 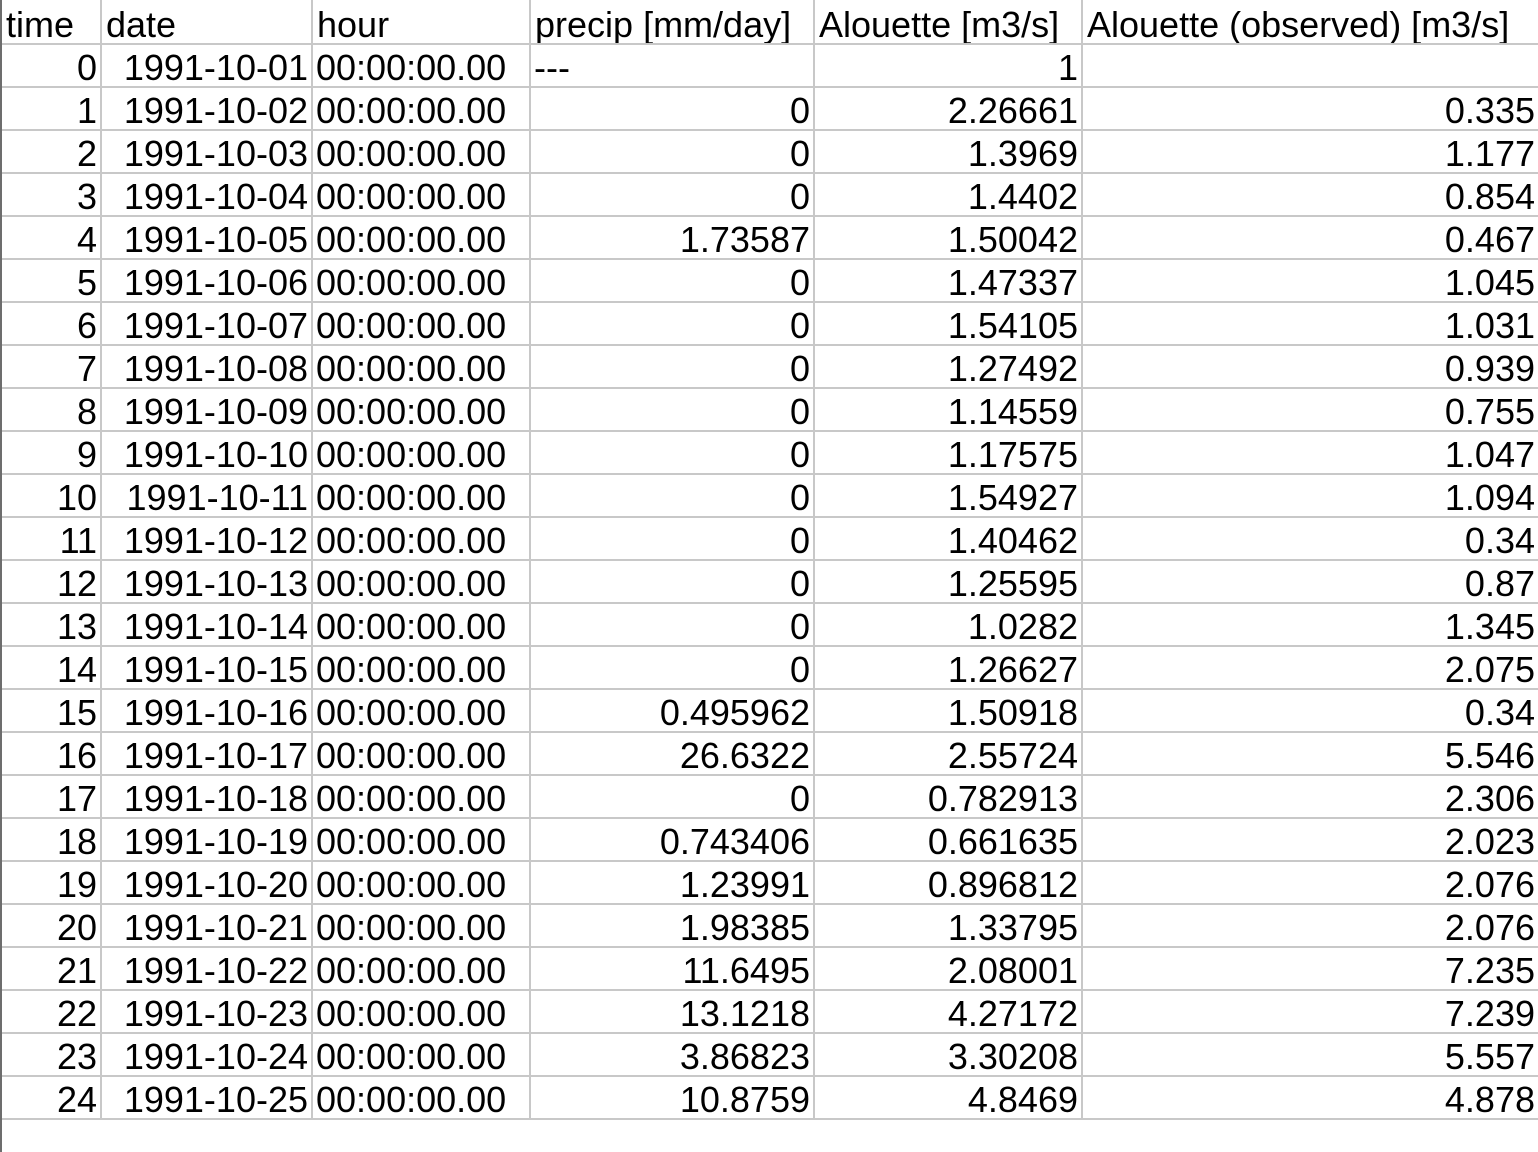 I want to click on cell-time: 17, so click(x=51, y=797).